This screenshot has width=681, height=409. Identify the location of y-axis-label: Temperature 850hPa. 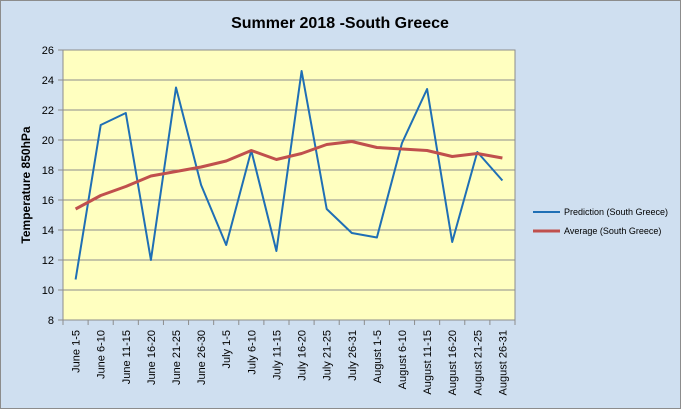
(26, 184).